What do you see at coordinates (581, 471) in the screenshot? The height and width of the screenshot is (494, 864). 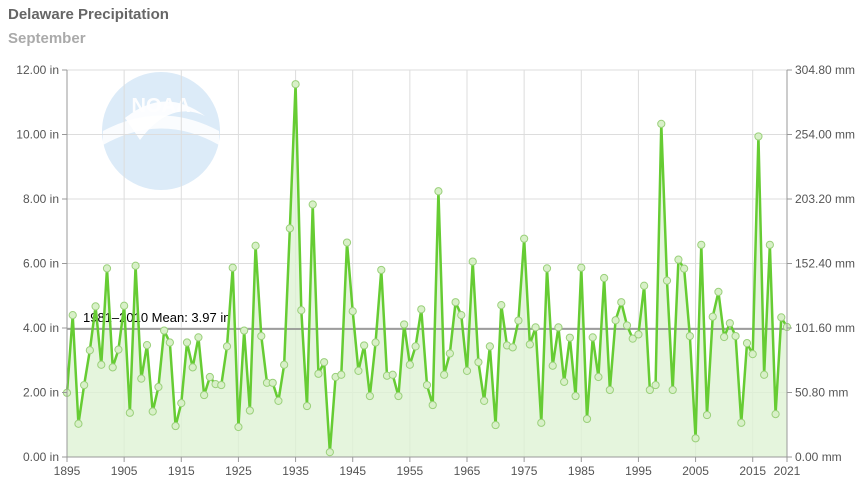 I see `x-tick-label: 1985` at bounding box center [581, 471].